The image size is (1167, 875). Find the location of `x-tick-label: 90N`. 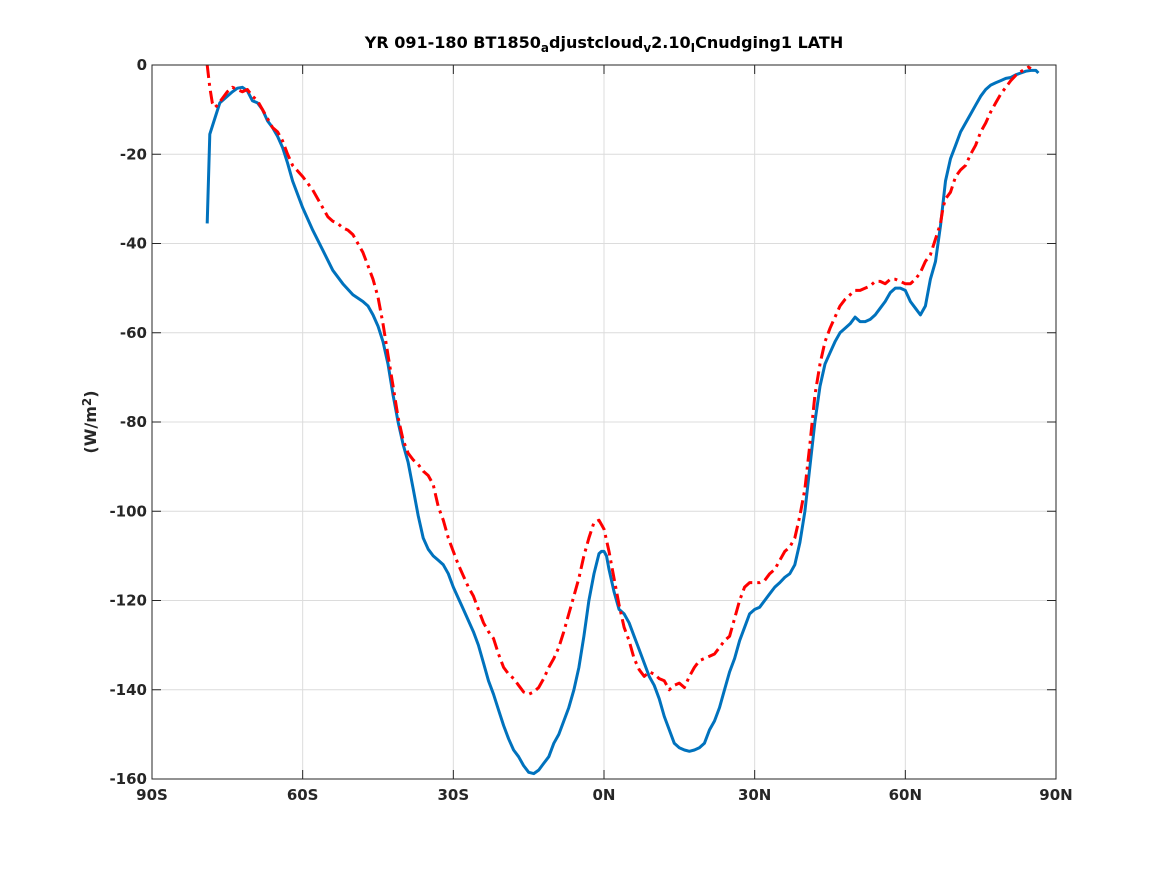

x-tick-label: 90N is located at coordinates (1055, 795).